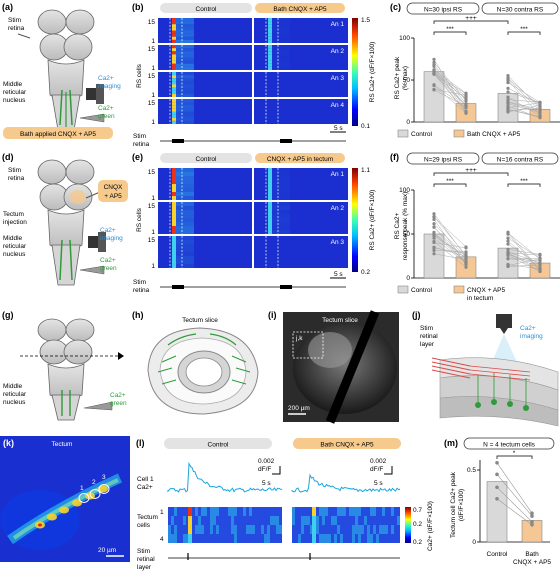  What do you see at coordinates (13, 84) in the screenshot?
I see `panel-a-mrn-line1: Middle` at bounding box center [13, 84].